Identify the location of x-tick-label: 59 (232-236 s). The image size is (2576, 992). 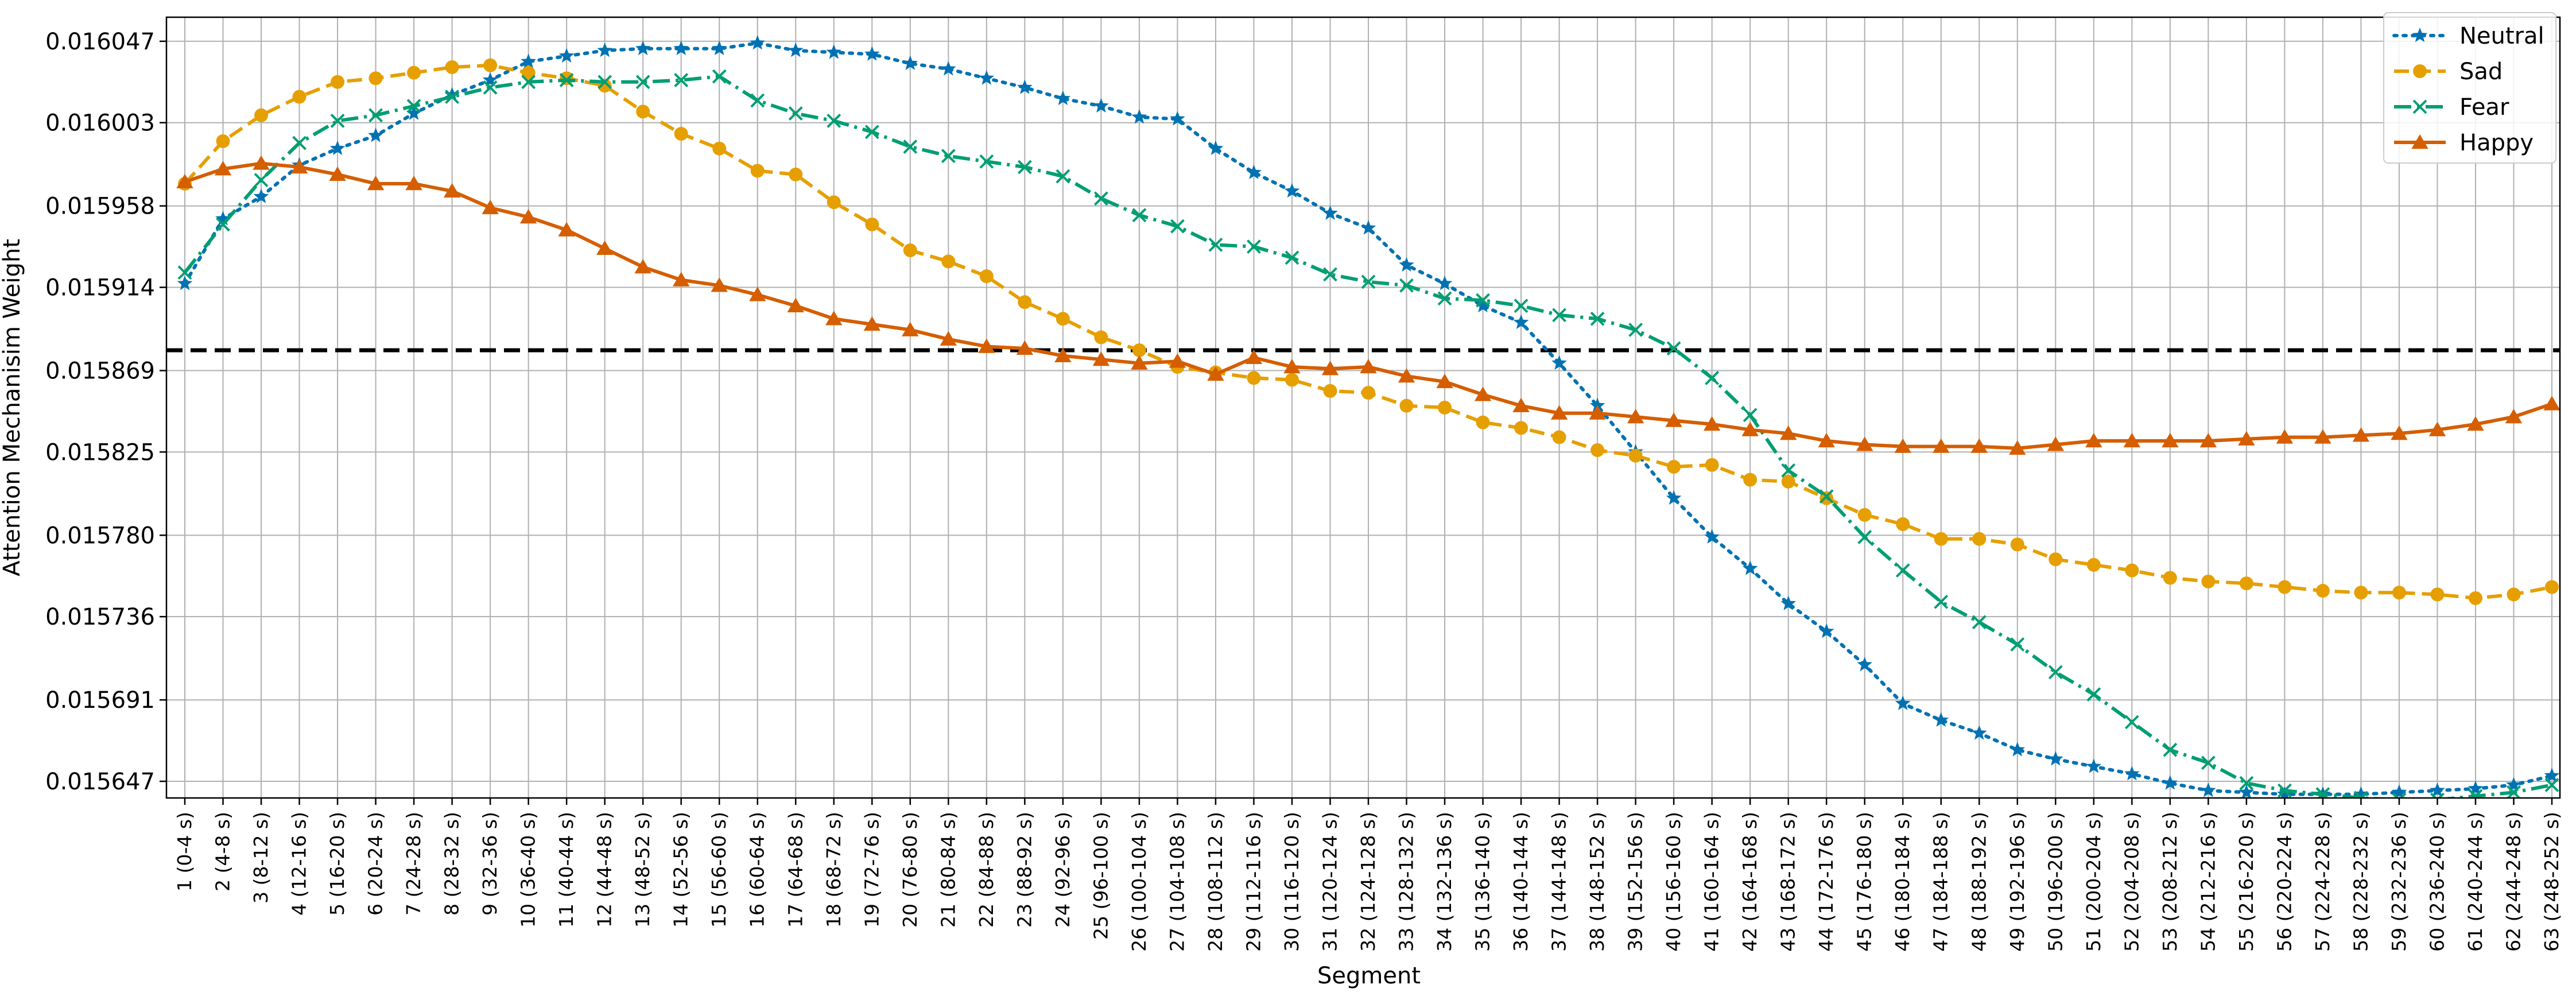
(2399, 882).